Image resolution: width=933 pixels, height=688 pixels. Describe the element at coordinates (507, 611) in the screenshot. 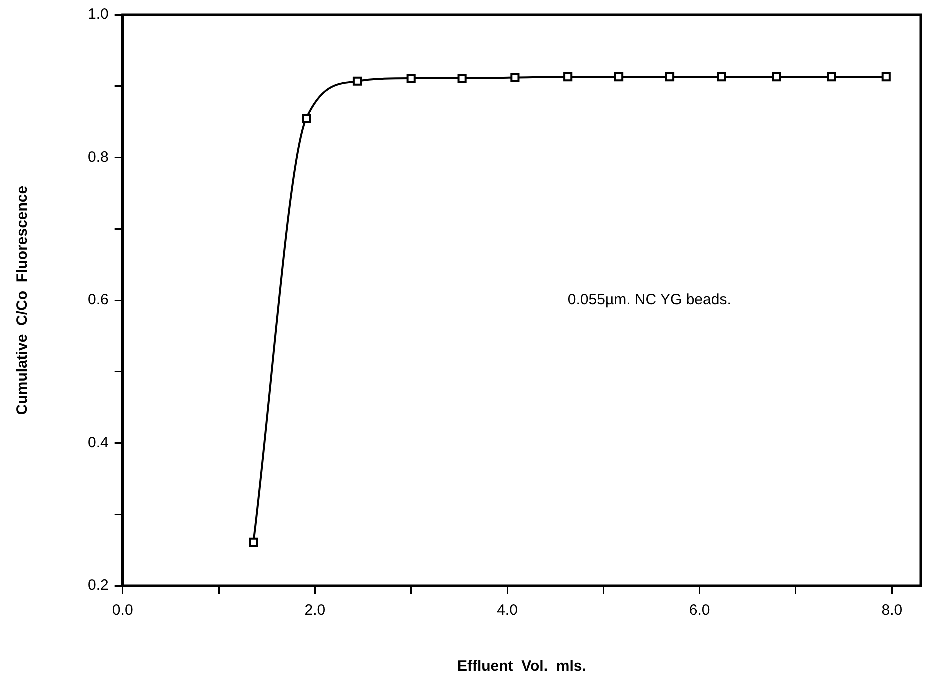

I see `x-tick-label: 4.0` at that location.